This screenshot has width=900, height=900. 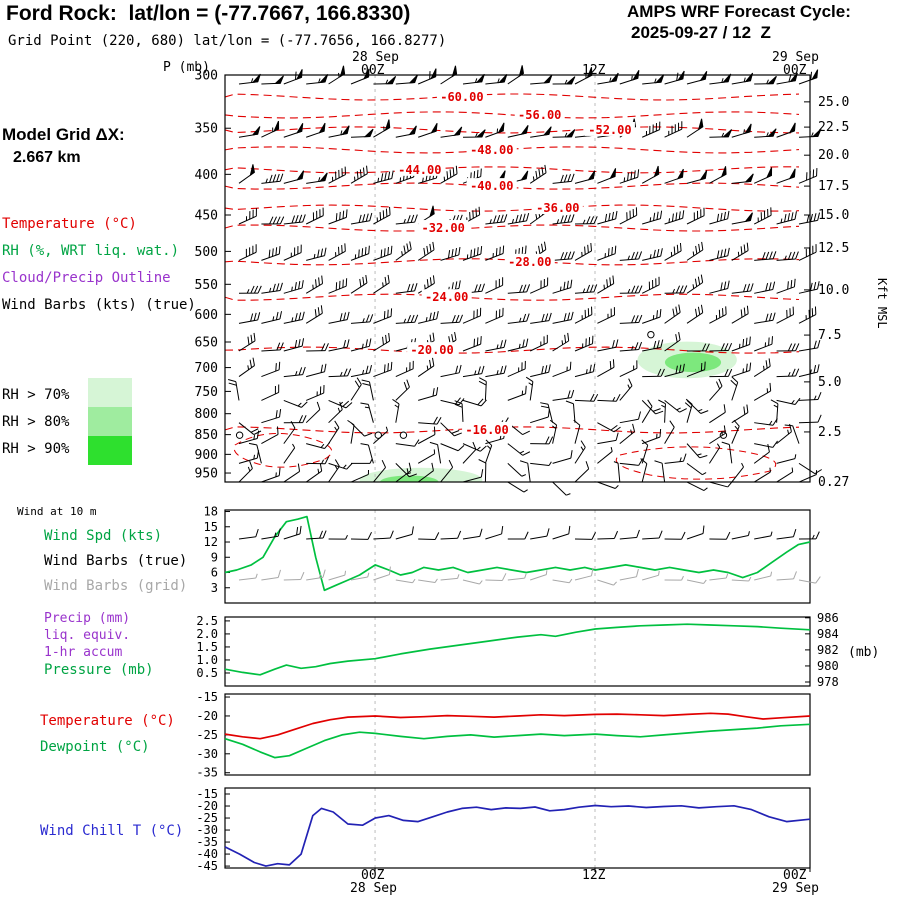 What do you see at coordinates (378, 435) in the screenshot?
I see `calm-marker` at bounding box center [378, 435].